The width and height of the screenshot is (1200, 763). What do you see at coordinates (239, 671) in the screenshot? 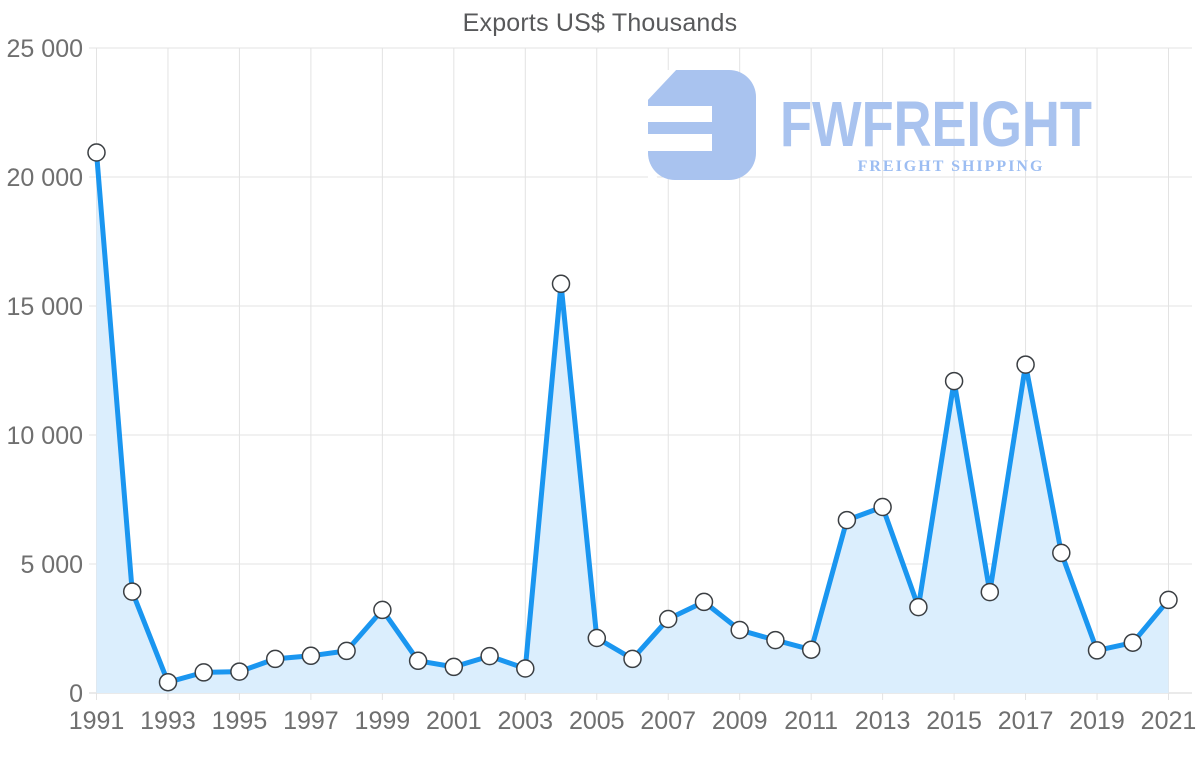
I see `data-point-1995` at bounding box center [239, 671].